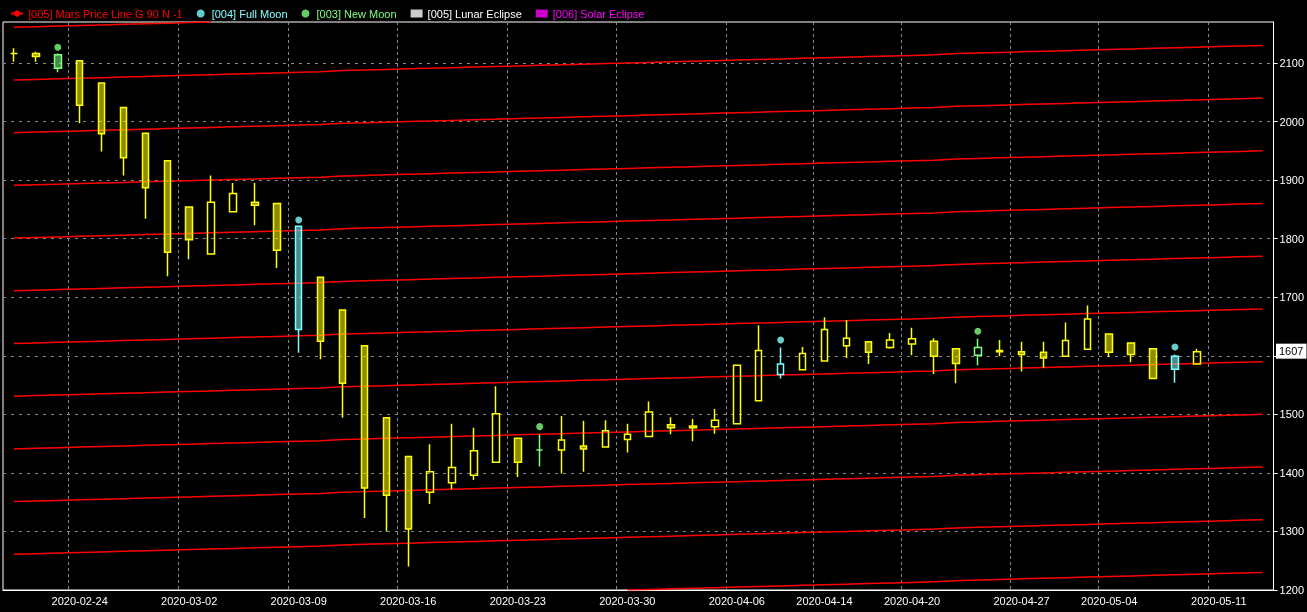 The height and width of the screenshot is (612, 1307). What do you see at coordinates (474, 13) in the screenshot?
I see `legend-label: [005] Lunar Eclipse` at bounding box center [474, 13].